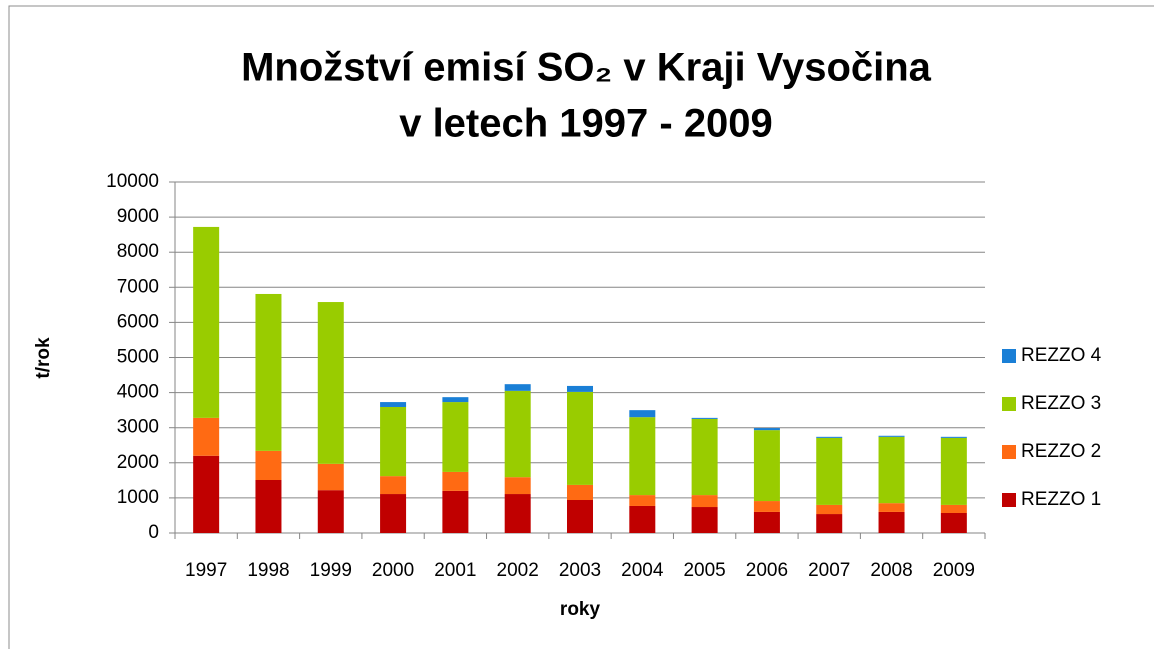 The image size is (1154, 649). Describe the element at coordinates (1061, 451) in the screenshot. I see `legend-label: REZZO 2` at that location.